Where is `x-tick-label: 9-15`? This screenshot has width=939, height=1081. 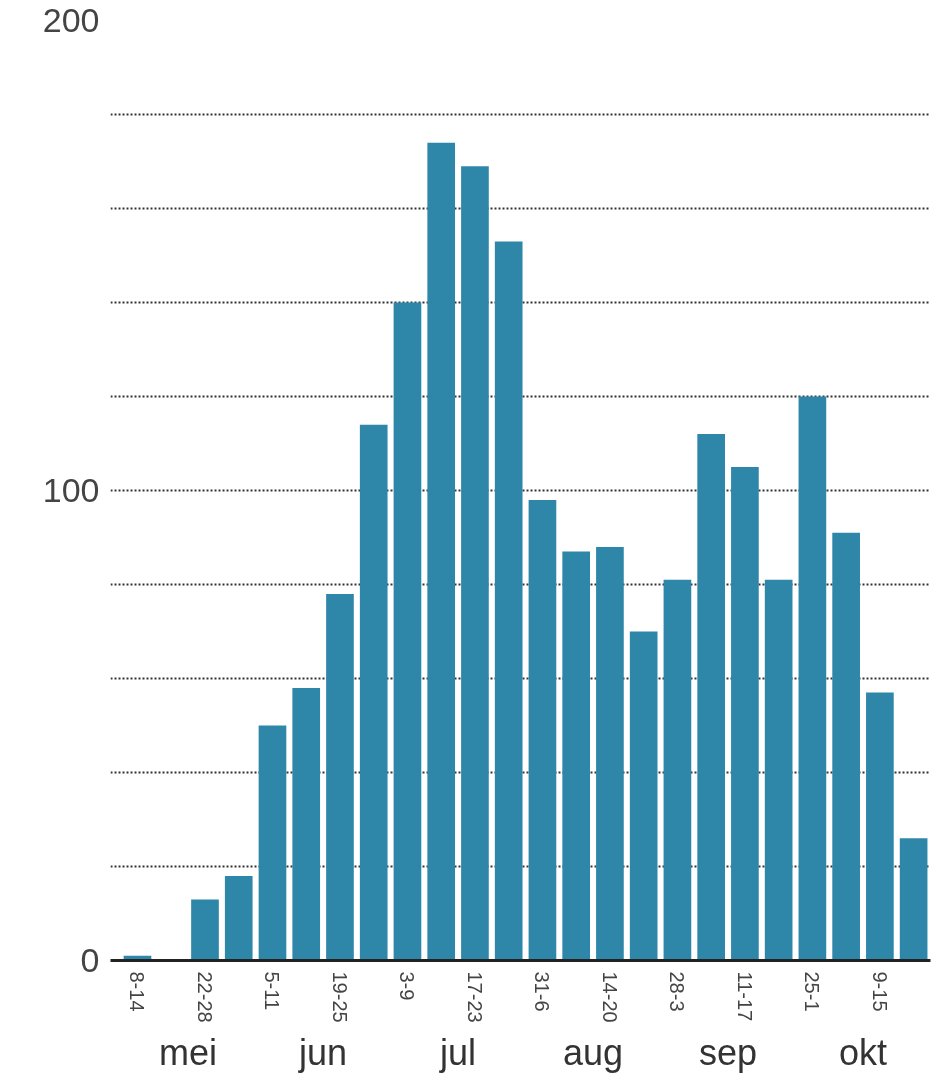
x-tick-label: 9-15 is located at coordinates (879, 991).